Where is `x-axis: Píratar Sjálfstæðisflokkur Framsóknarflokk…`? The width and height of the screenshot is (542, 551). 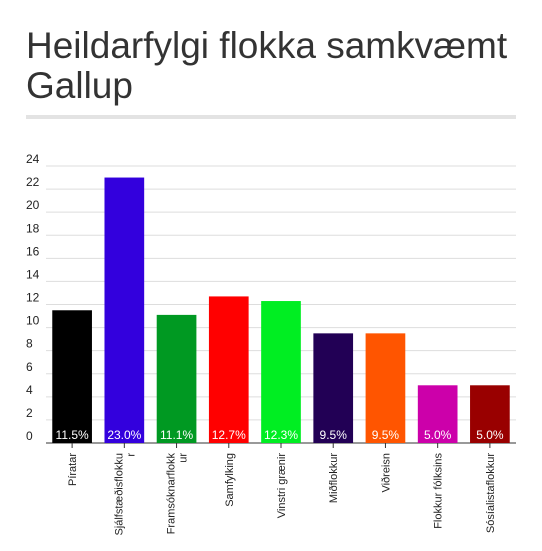
x-axis: Píratar Sjálfstæðisflokkur Framsóknarflokk… is located at coordinates (282, 489).